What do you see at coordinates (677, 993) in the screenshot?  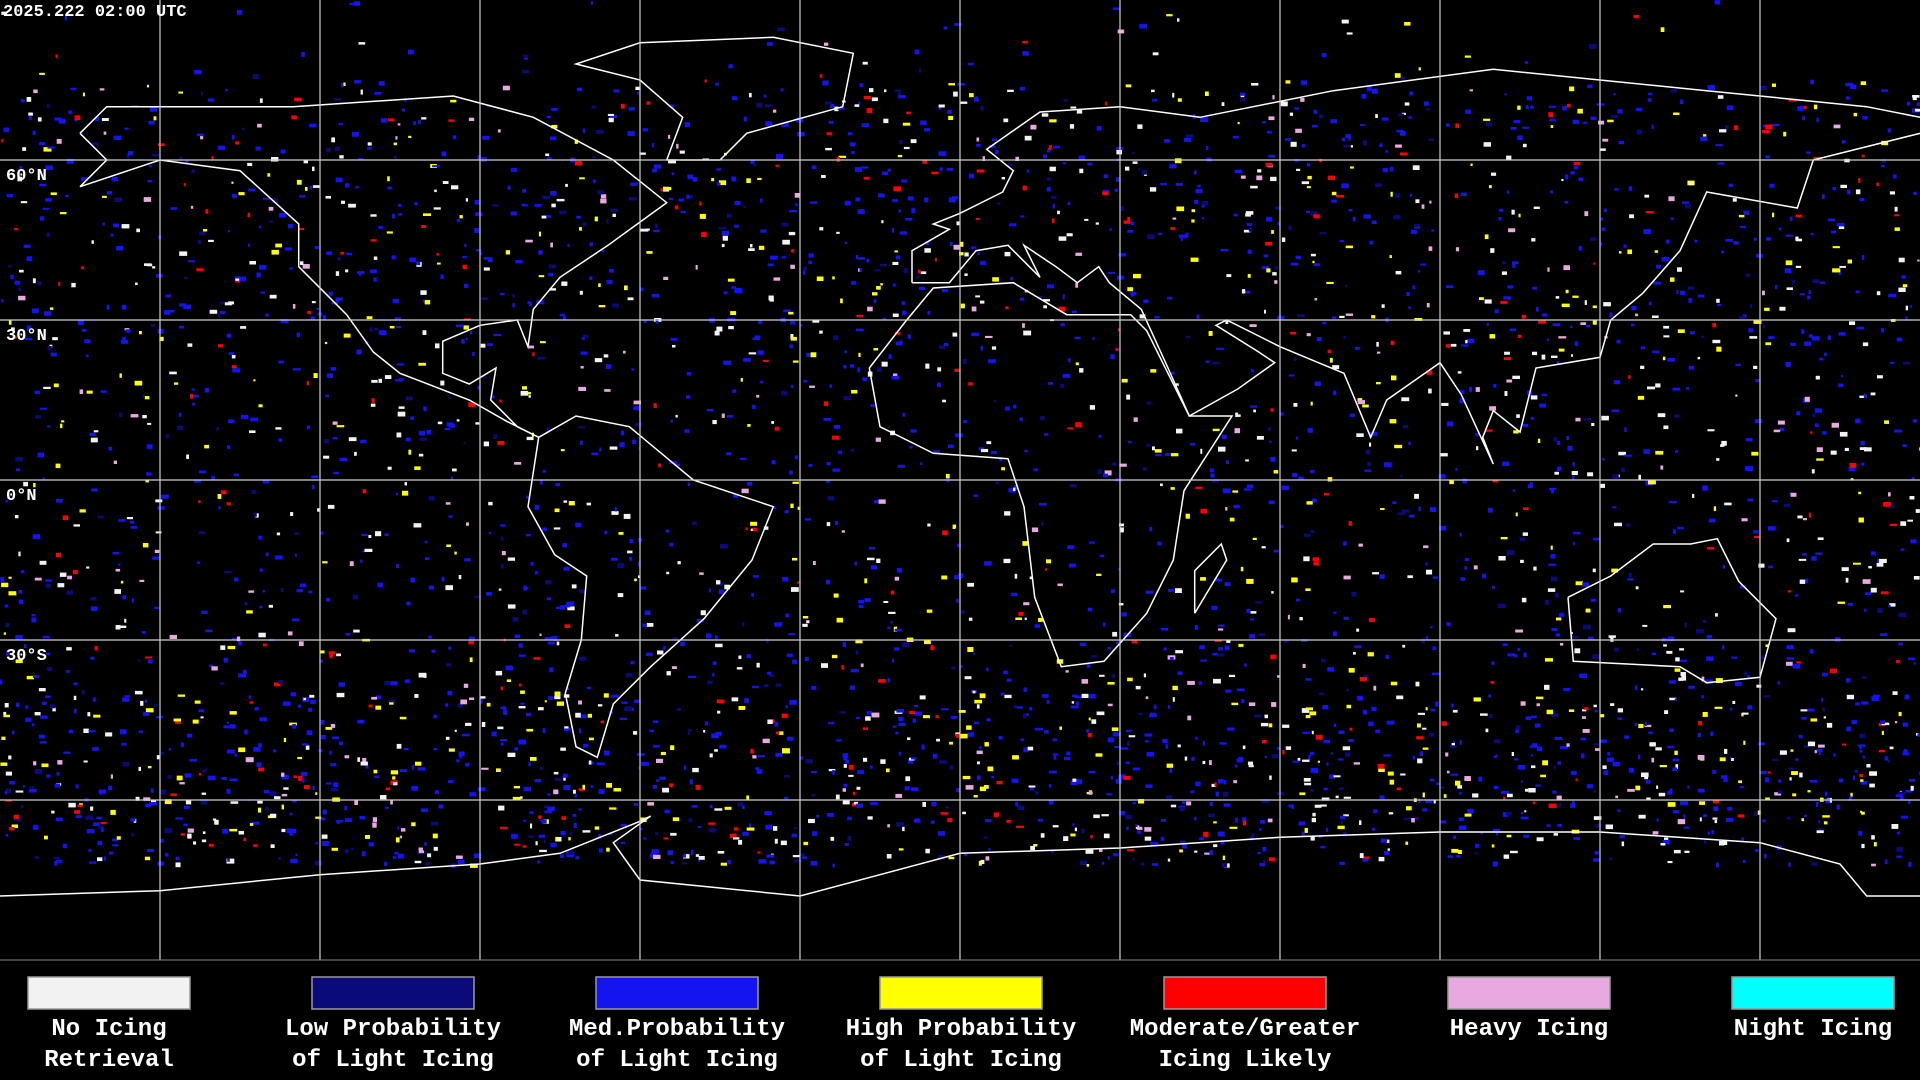 I see `legend-swatch` at bounding box center [677, 993].